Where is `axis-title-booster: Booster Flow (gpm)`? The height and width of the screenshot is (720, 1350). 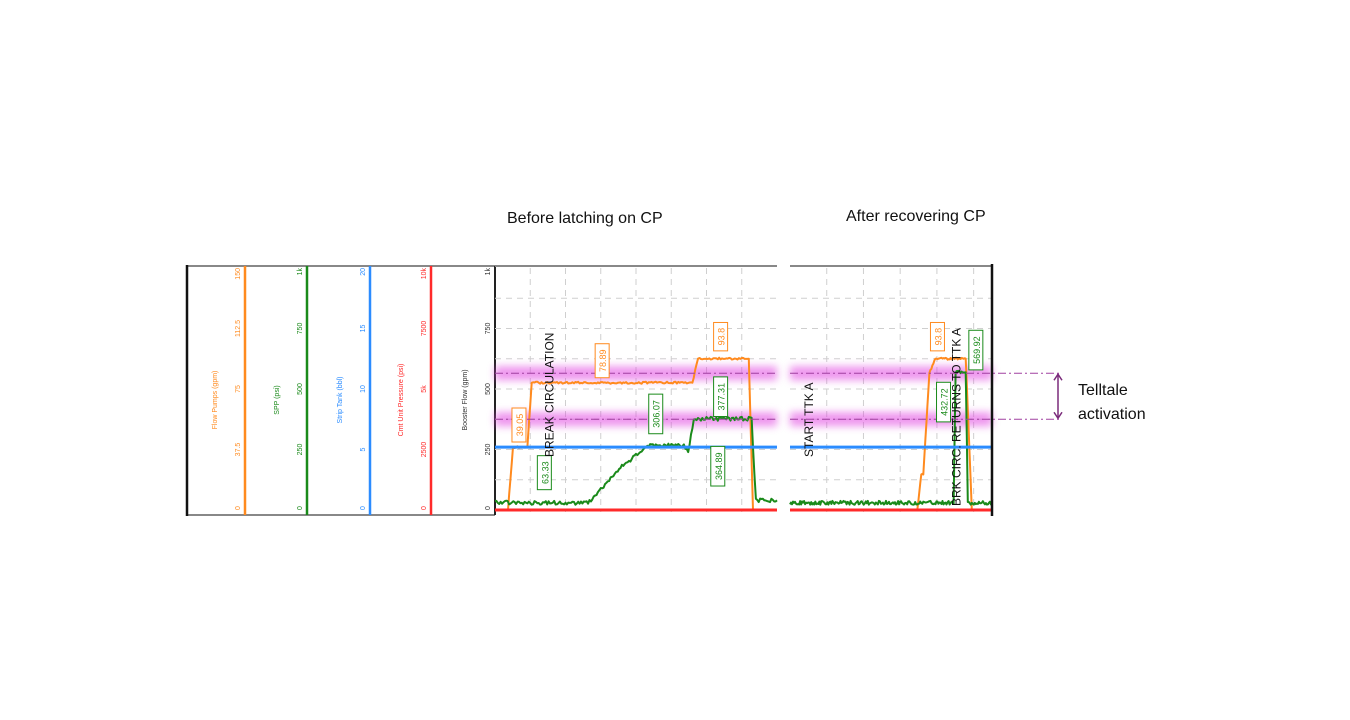 axis-title-booster: Booster Flow (gpm) is located at coordinates (465, 399).